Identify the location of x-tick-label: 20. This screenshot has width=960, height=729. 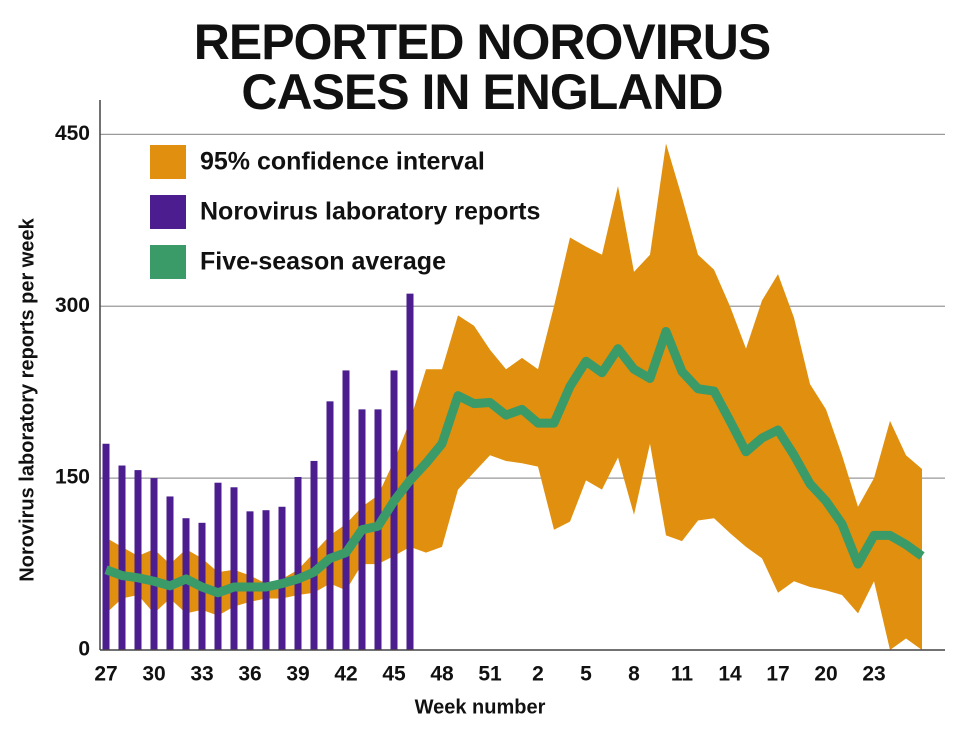
(825, 674).